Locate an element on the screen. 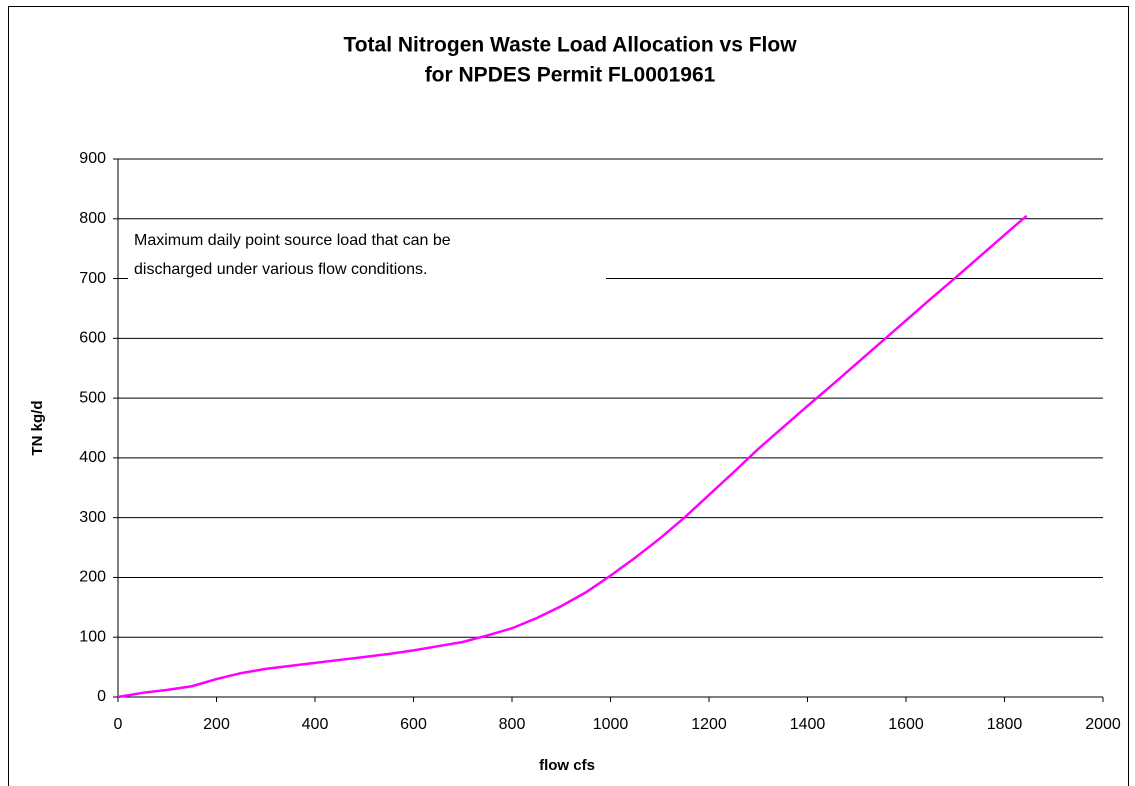 Image resolution: width=1135 pixels, height=786 pixels. y-tick-label: 900 is located at coordinates (92, 158).